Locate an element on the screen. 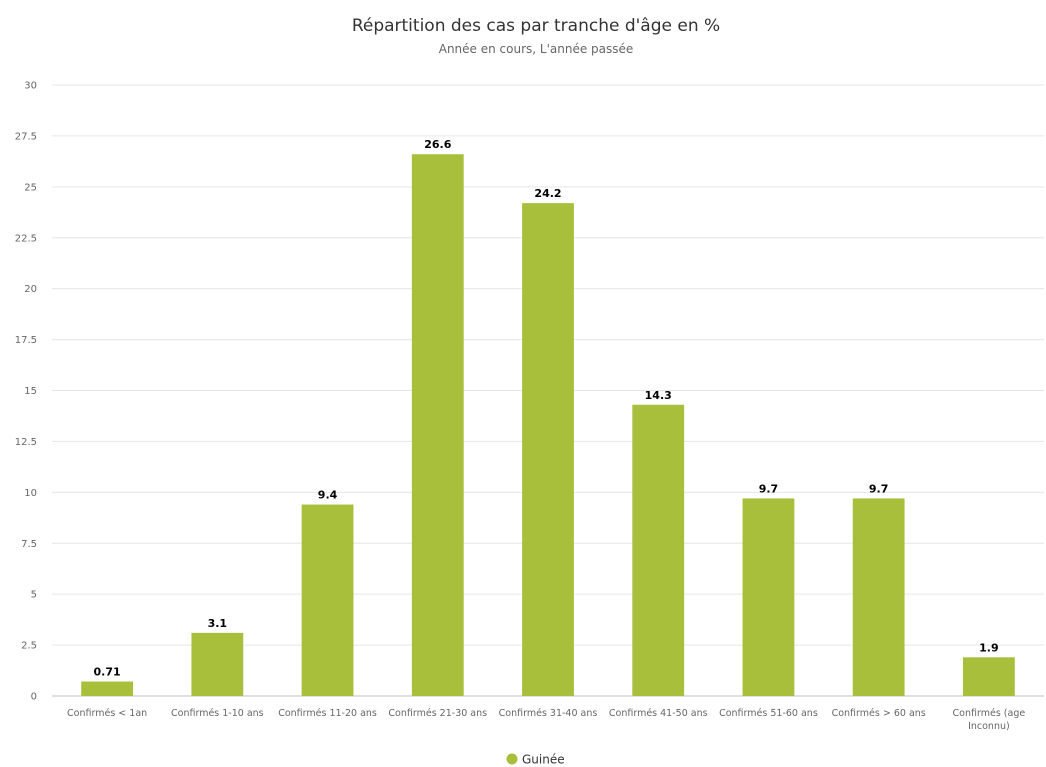 This screenshot has width=1046, height=767. x-tick-label: Confirmés 1-10 ans is located at coordinates (217, 713).